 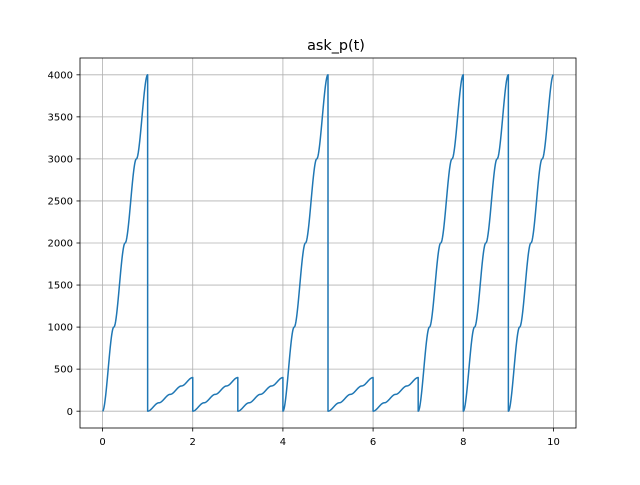 I want to click on y-tick-label: 1500, so click(x=60, y=286).